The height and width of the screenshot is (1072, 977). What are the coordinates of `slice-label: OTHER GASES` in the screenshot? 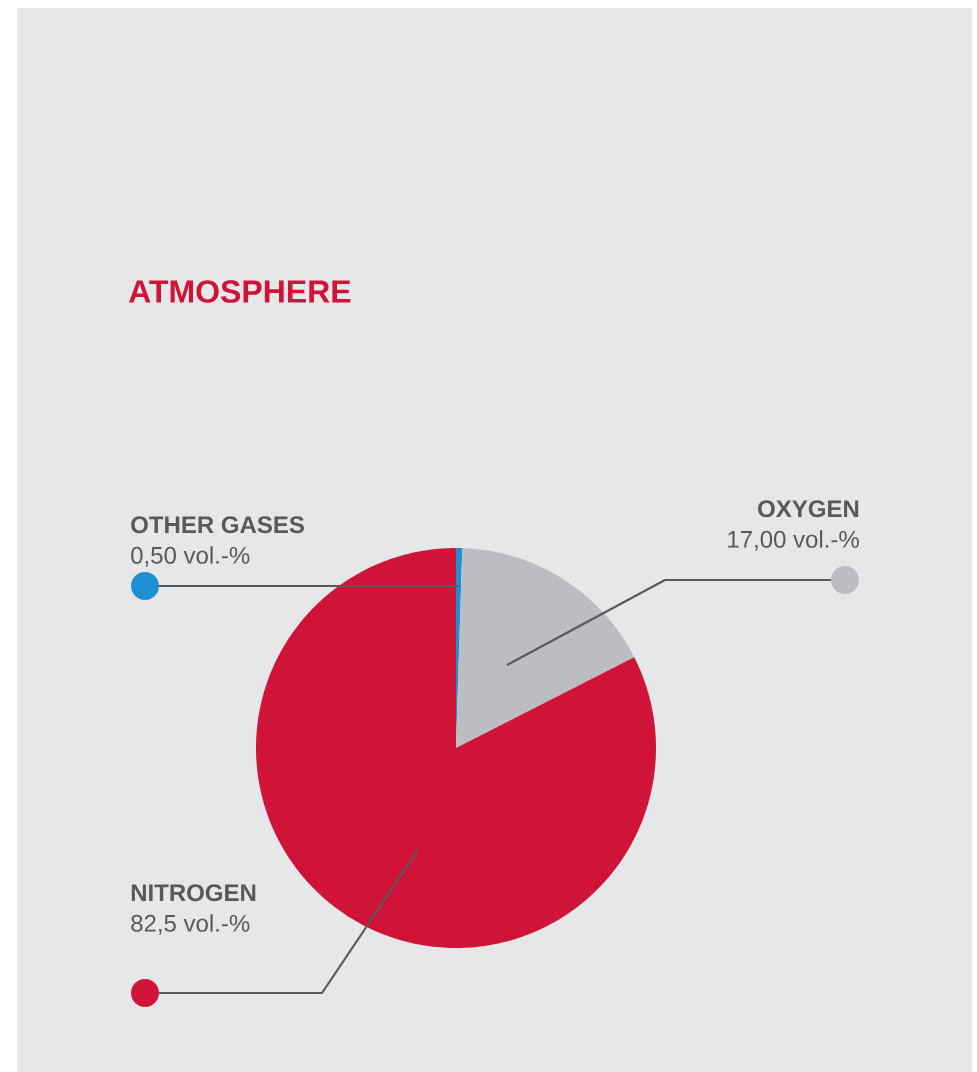 It's located at (217, 525).